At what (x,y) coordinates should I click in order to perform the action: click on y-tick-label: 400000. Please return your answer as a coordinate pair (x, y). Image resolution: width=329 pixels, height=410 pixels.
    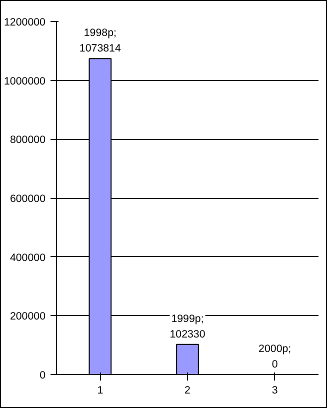
    Looking at the image, I should click on (28, 258).